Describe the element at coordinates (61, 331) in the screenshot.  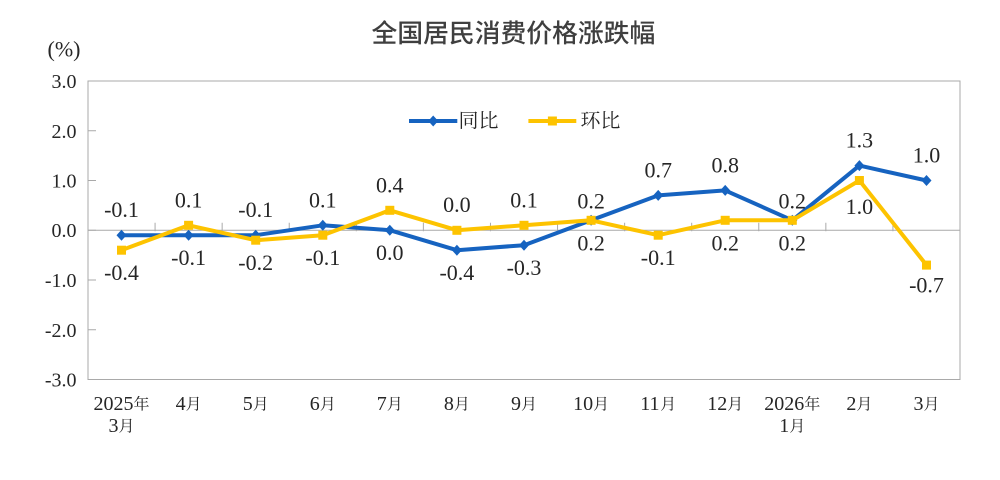
I see `svg-text: -2.0` at that location.